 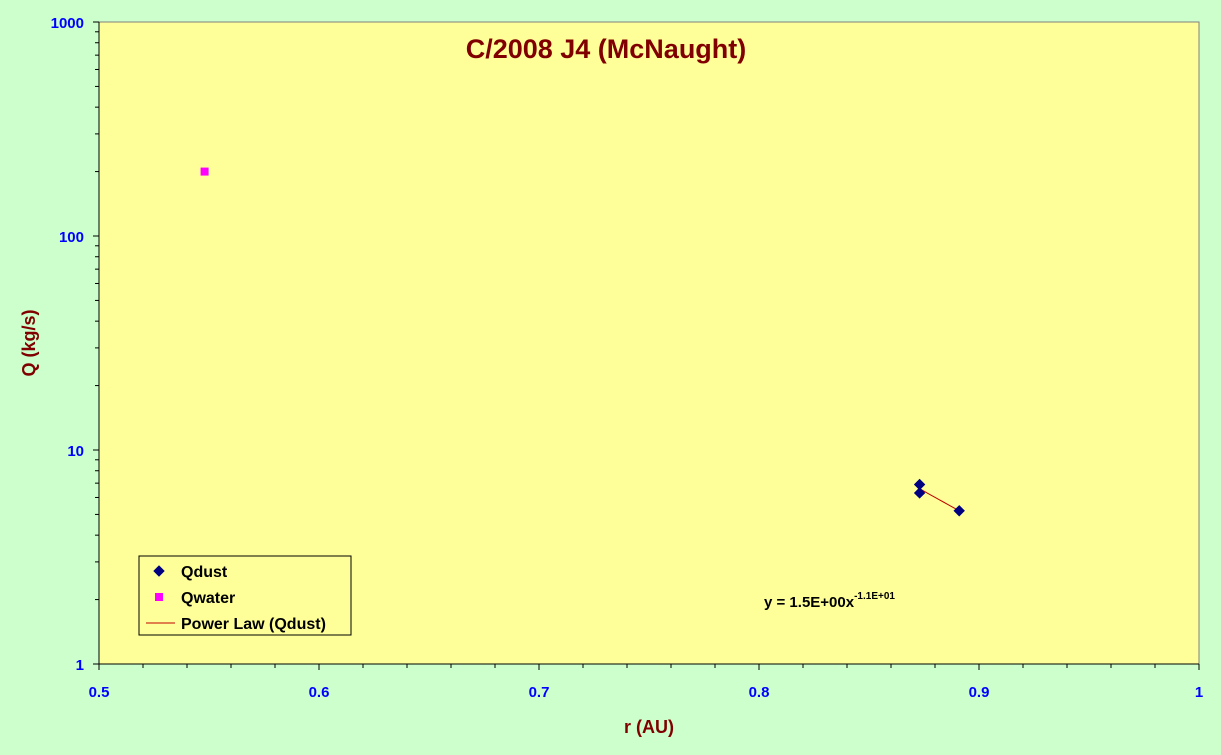 What do you see at coordinates (97, 316) in the screenshot?
I see `y-minor-ticks` at bounding box center [97, 316].